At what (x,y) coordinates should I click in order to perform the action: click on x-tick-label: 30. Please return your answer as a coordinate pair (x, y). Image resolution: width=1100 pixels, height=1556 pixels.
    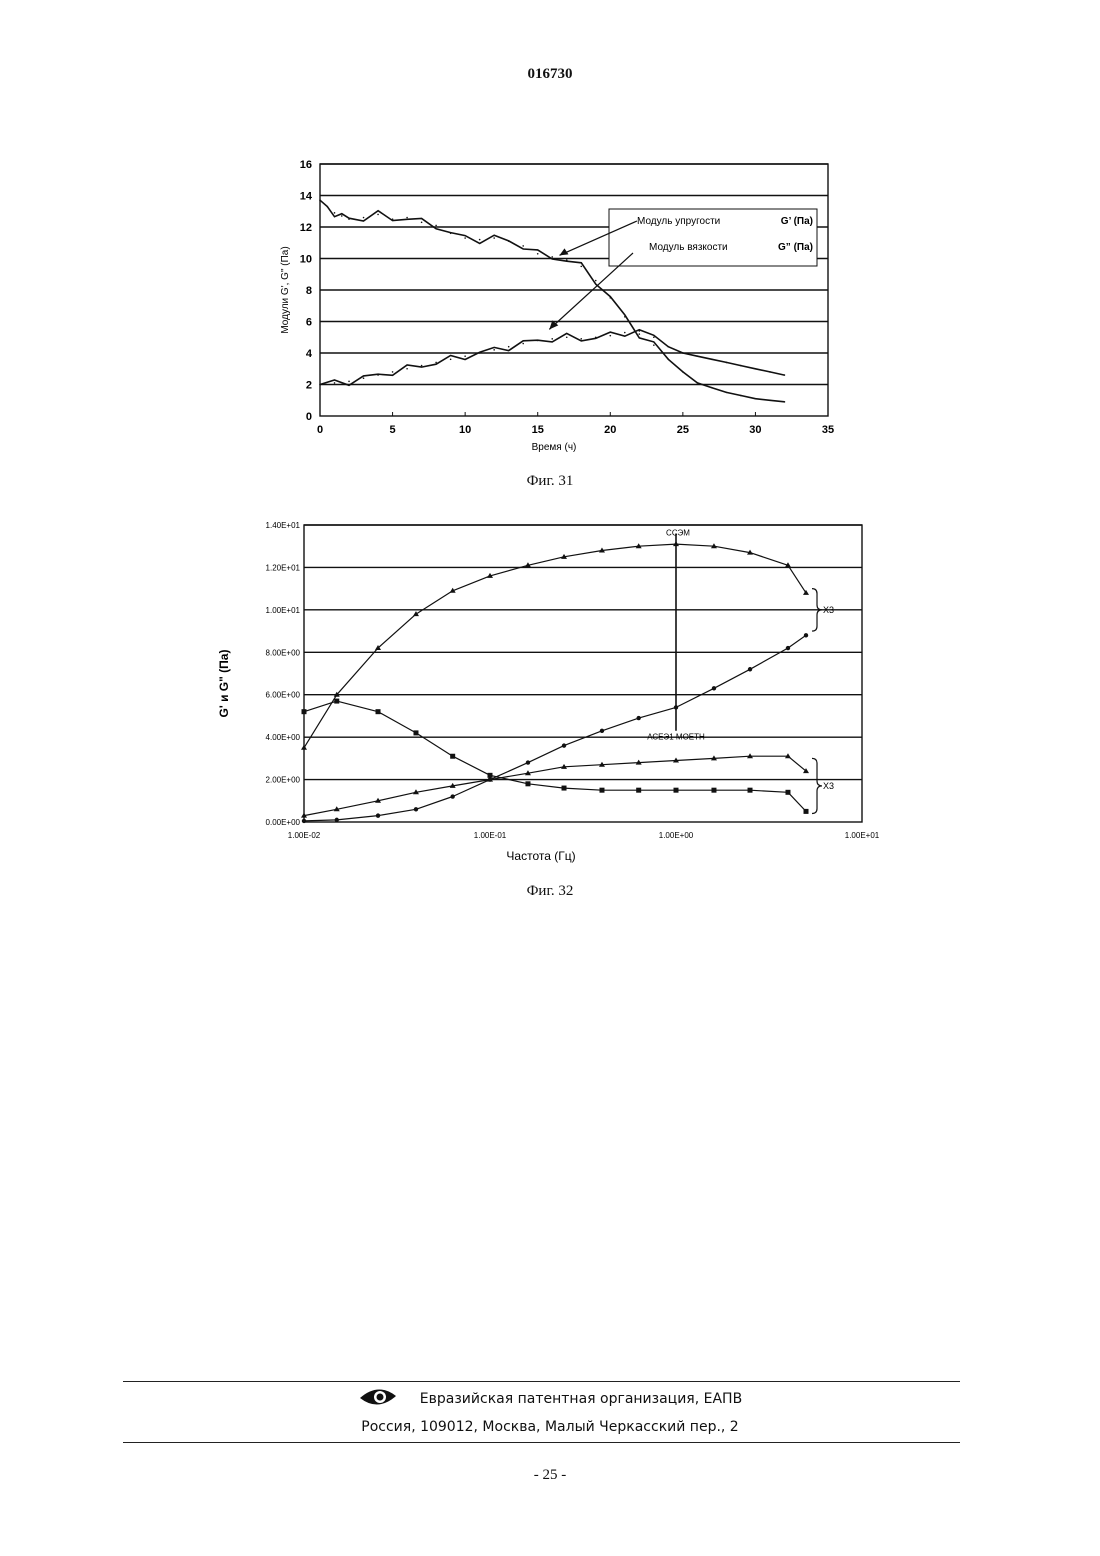
    Looking at the image, I should click on (755, 430).